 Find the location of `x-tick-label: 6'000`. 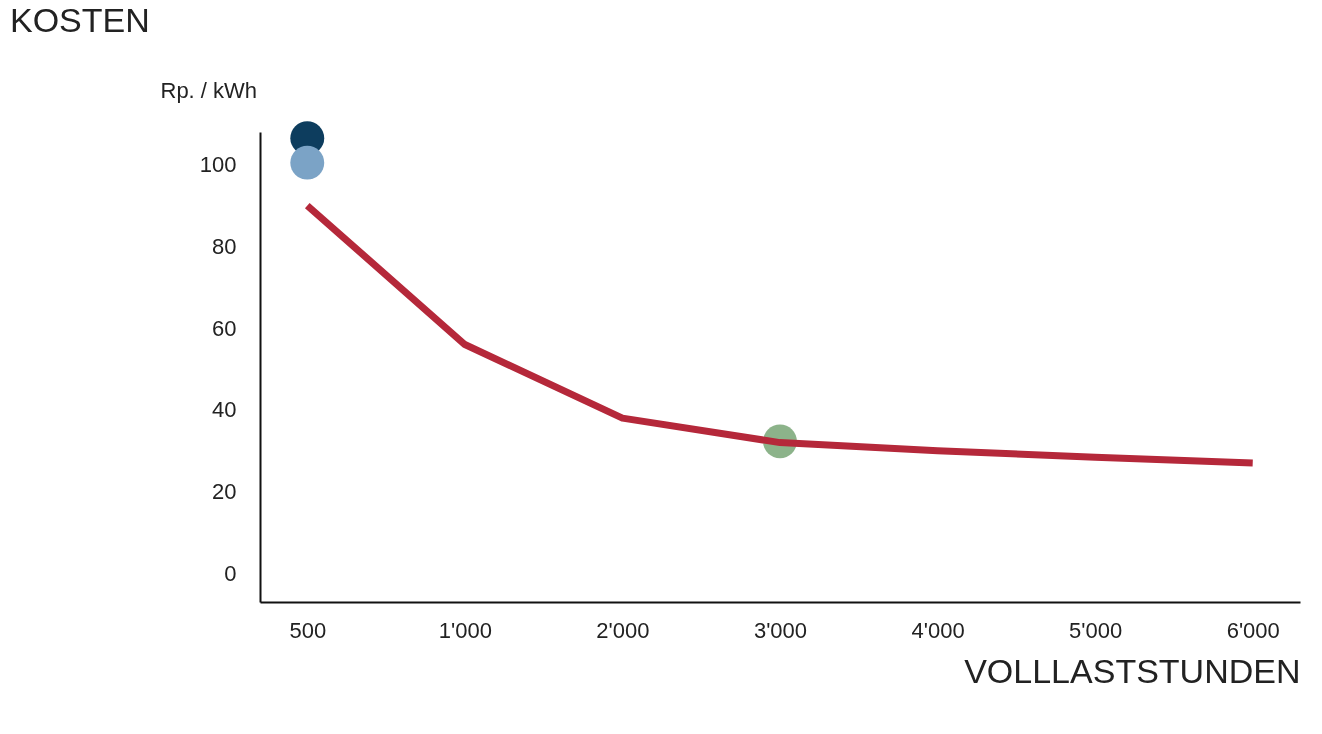

x-tick-label: 6'000 is located at coordinates (1253, 630).